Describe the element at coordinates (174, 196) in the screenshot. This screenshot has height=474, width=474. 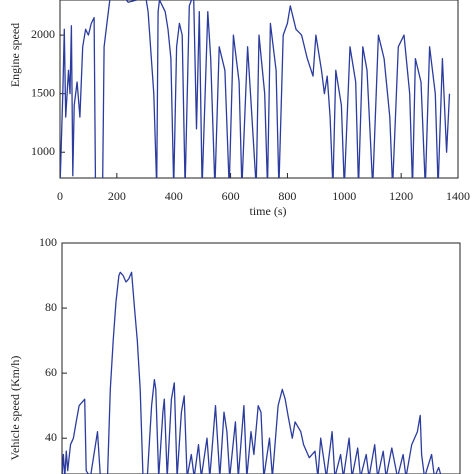
I see `x-tick-label: 400` at that location.